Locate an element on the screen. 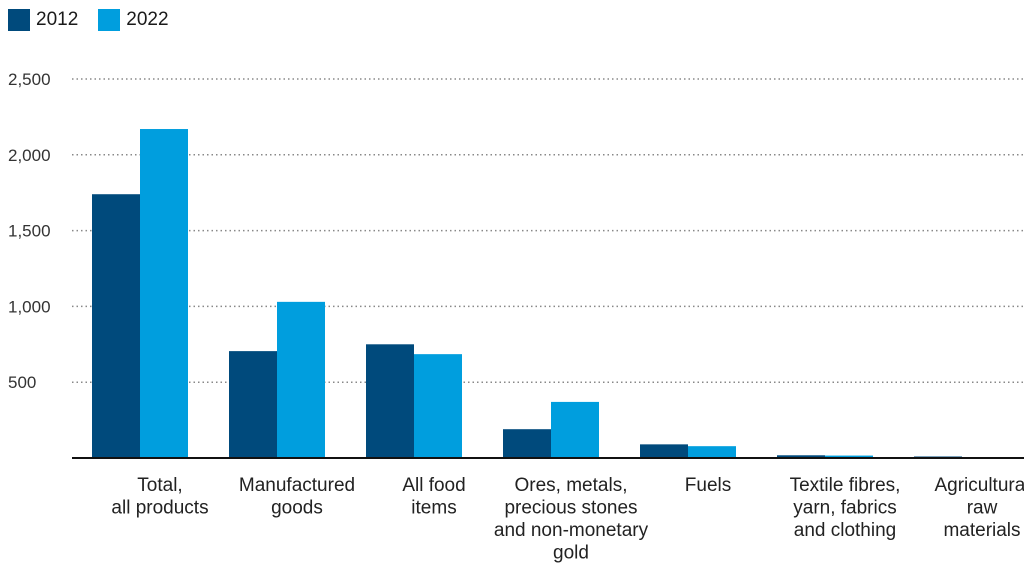 The width and height of the screenshot is (1024, 581). legend-swatch-2012 is located at coordinates (19, 20).